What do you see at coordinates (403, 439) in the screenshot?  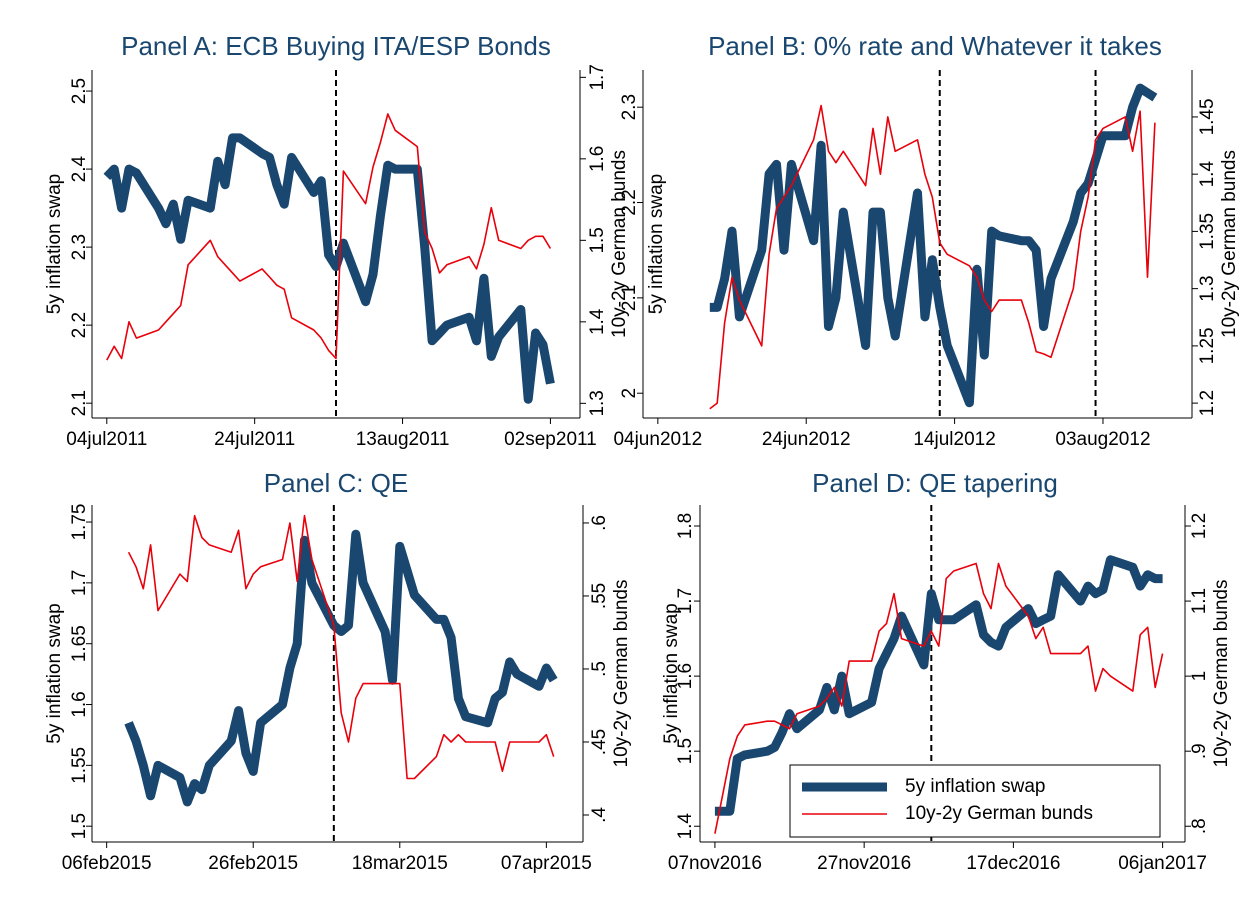 I see `x-tick-label: 13aug2011` at bounding box center [403, 439].